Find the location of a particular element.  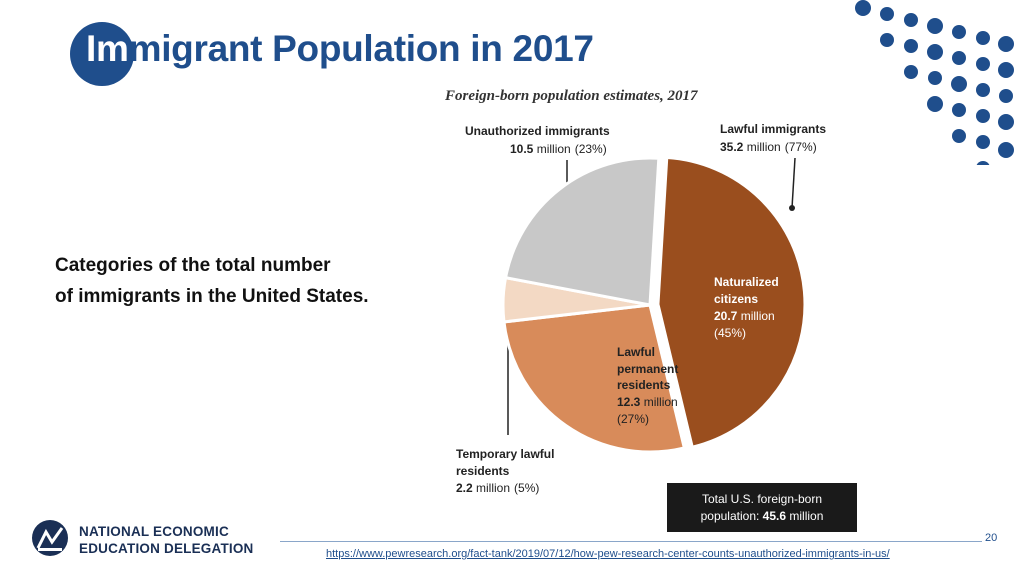

leader-line-lawful is located at coordinates (793, 183).